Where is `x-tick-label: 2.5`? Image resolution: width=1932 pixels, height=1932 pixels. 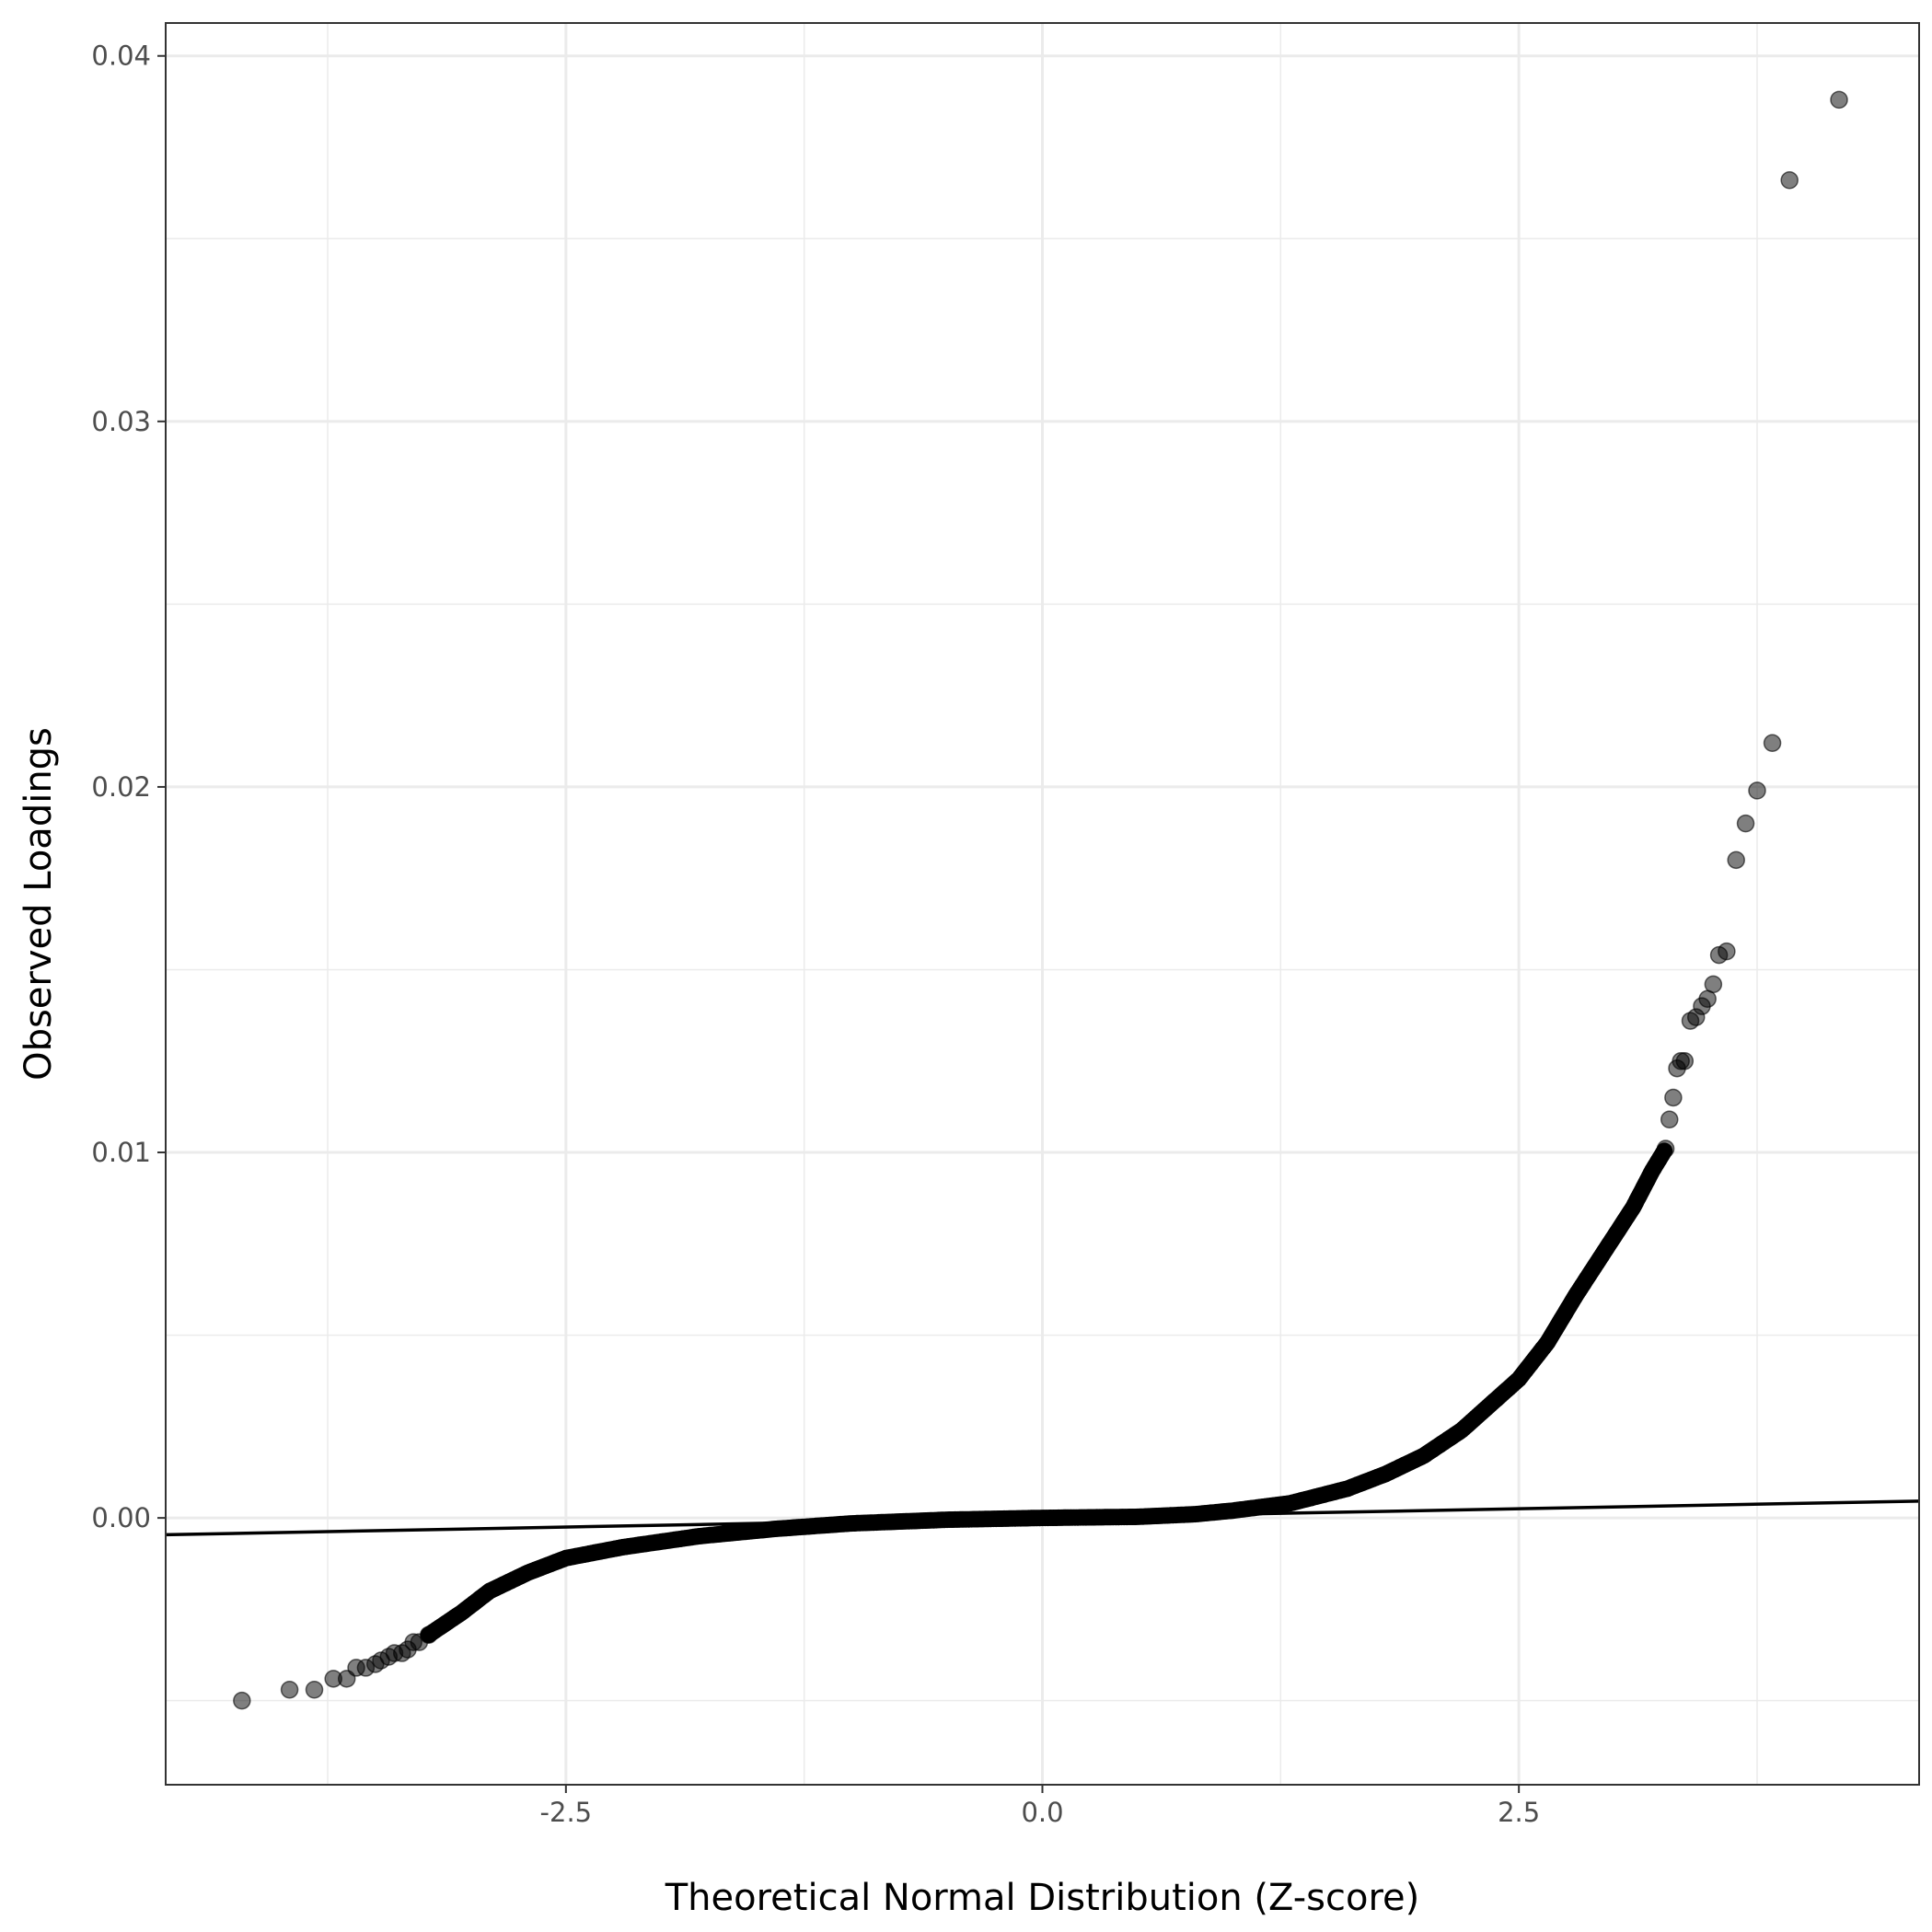
x-tick-label: 2.5 is located at coordinates (1519, 1813).